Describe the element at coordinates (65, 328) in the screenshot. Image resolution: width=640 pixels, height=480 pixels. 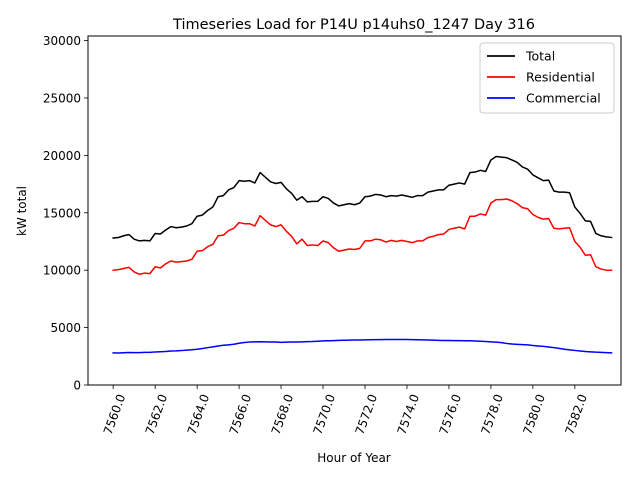
I see `y-tick-label: 5000` at that location.